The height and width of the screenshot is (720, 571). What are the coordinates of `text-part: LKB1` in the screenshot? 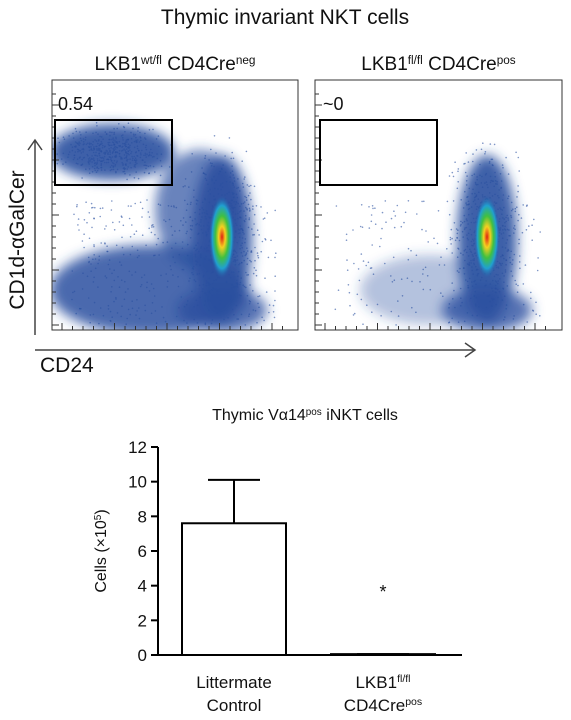 It's located at (118, 64).